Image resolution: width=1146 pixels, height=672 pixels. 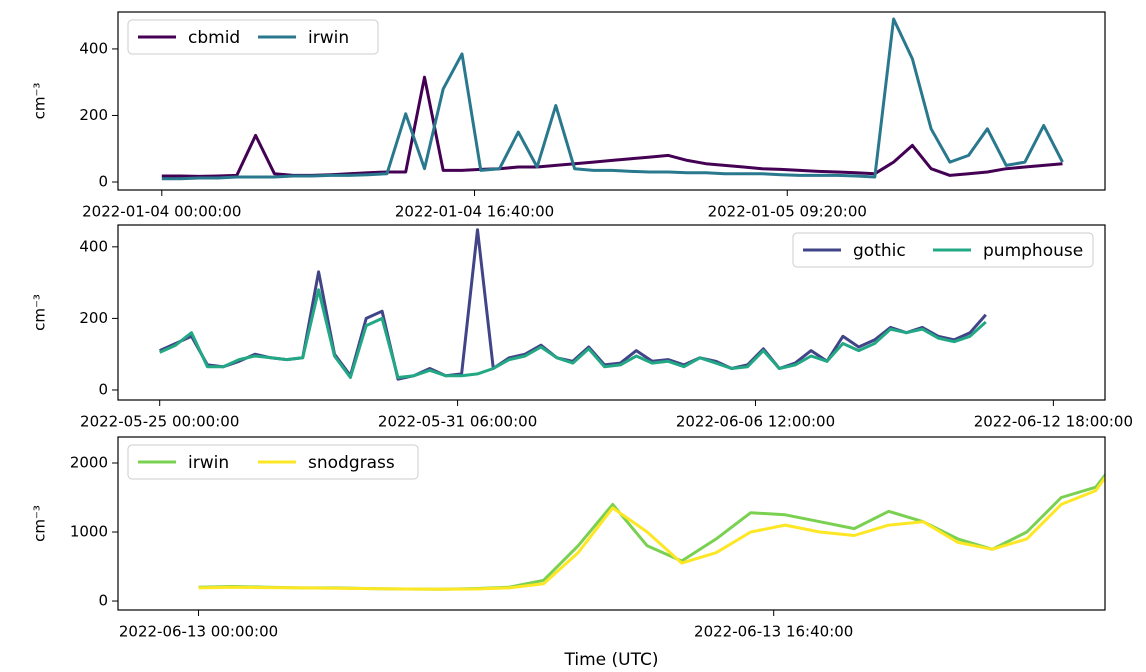 I want to click on x-tick-label: 2022-06-12 18:00:00, so click(x=1053, y=422).